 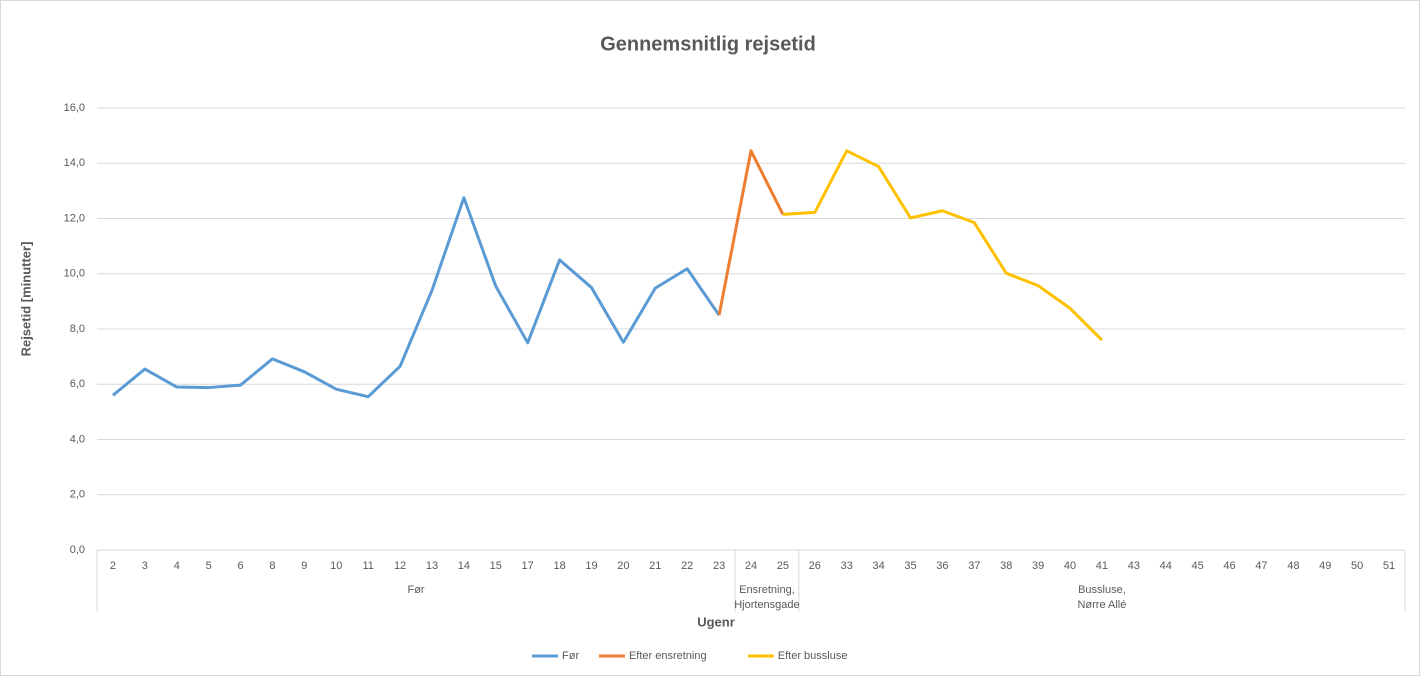 I want to click on y-tick-label: 2,0, so click(x=77, y=495).